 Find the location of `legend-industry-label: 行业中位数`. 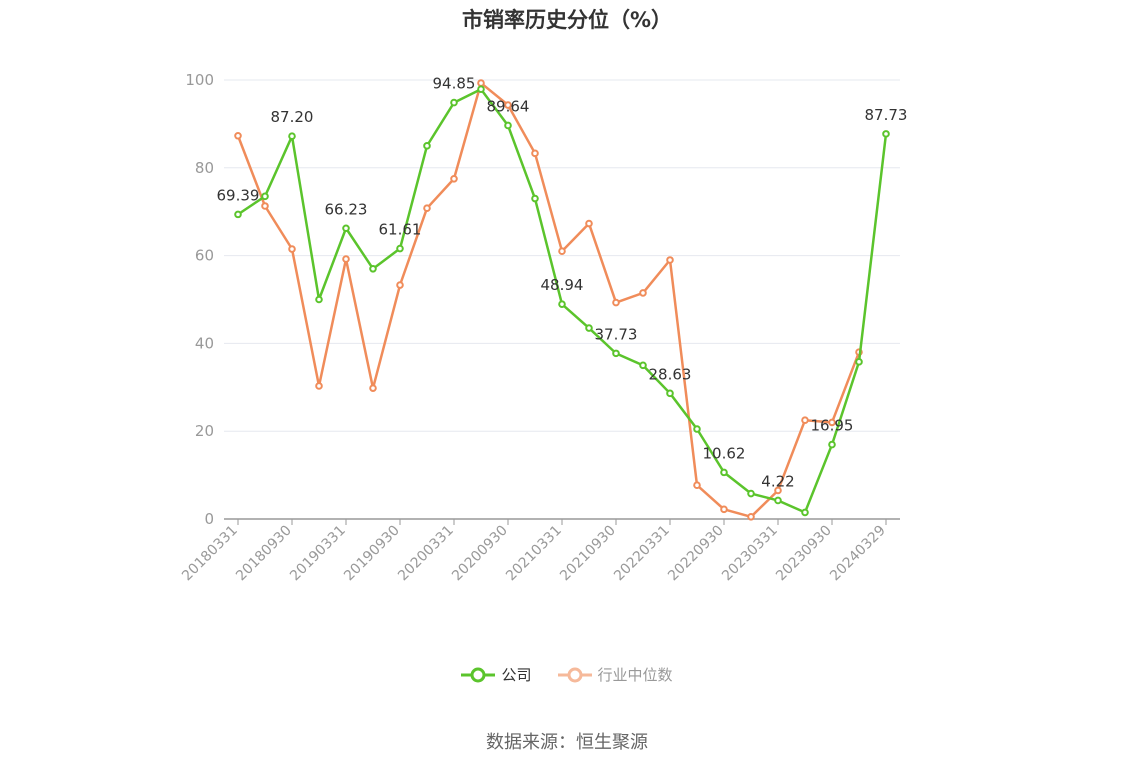

legend-industry-label: 行业中位数 is located at coordinates (635, 675).